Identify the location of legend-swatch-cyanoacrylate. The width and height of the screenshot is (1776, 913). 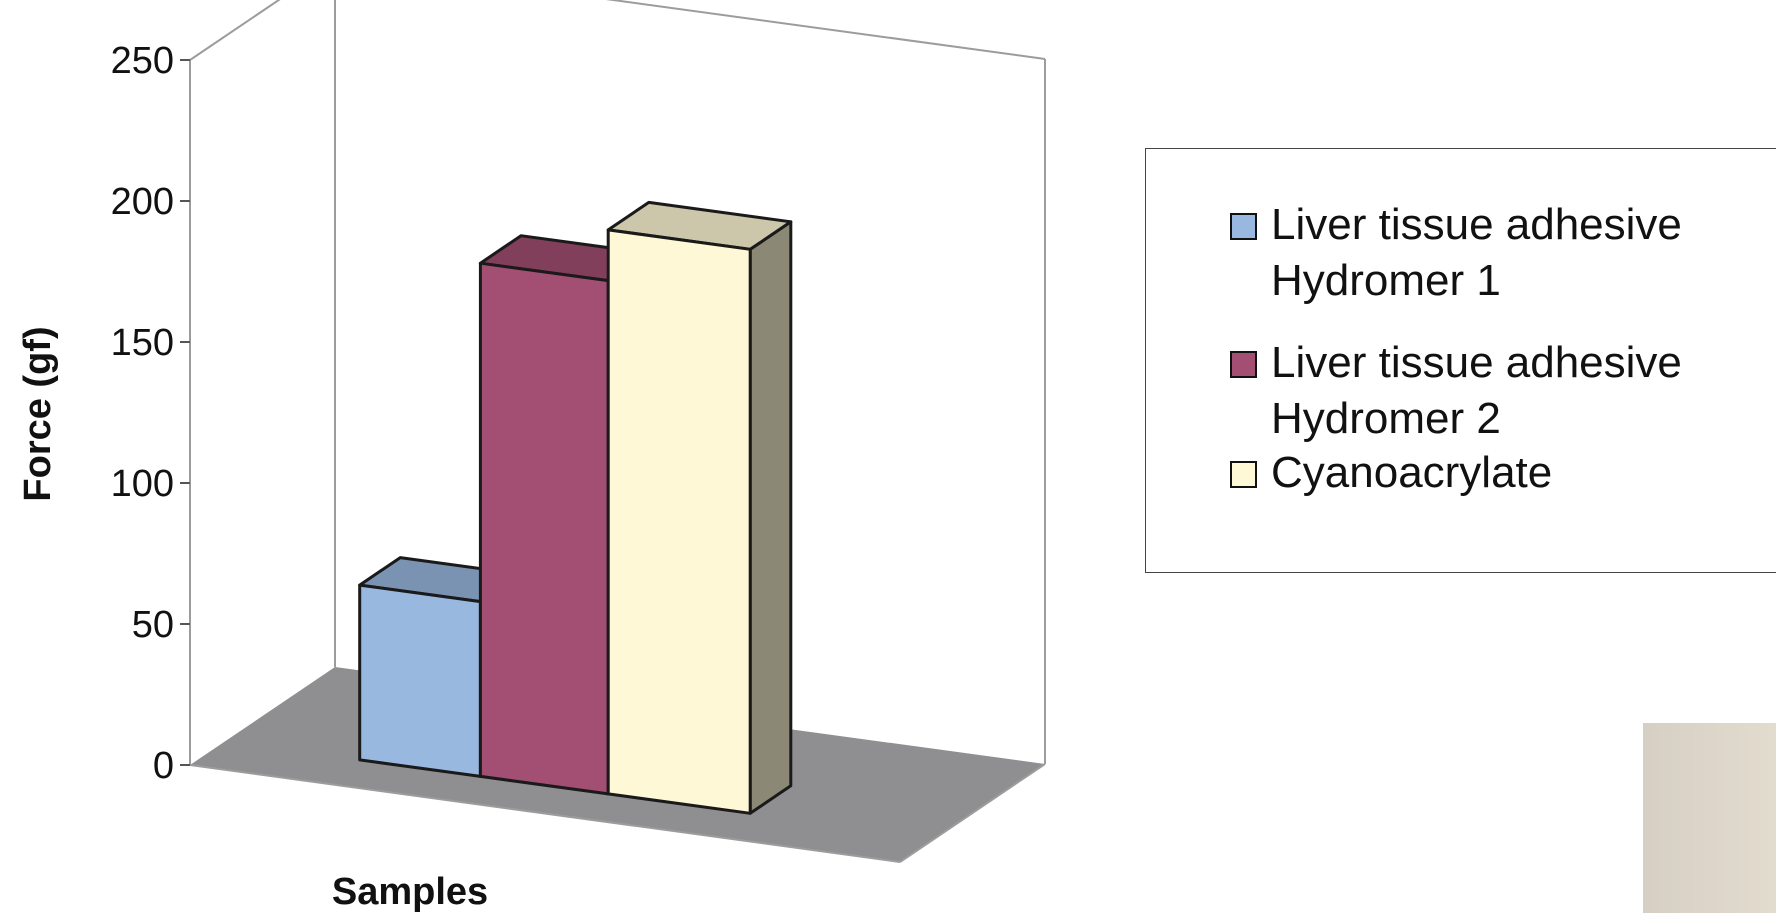
(1243, 474).